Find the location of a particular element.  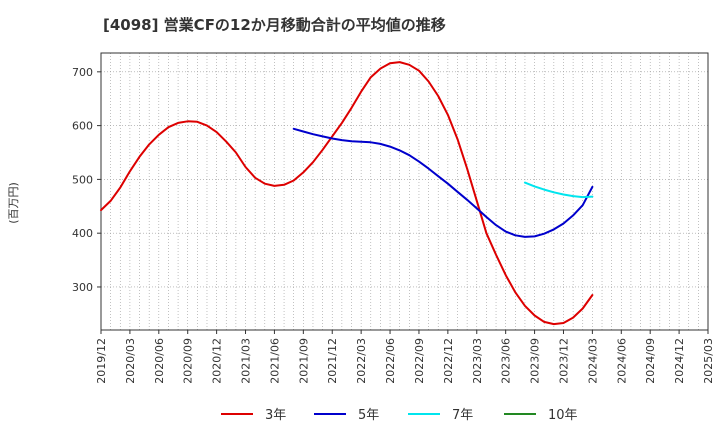

y-tick-label: 400 is located at coordinates (82, 233).